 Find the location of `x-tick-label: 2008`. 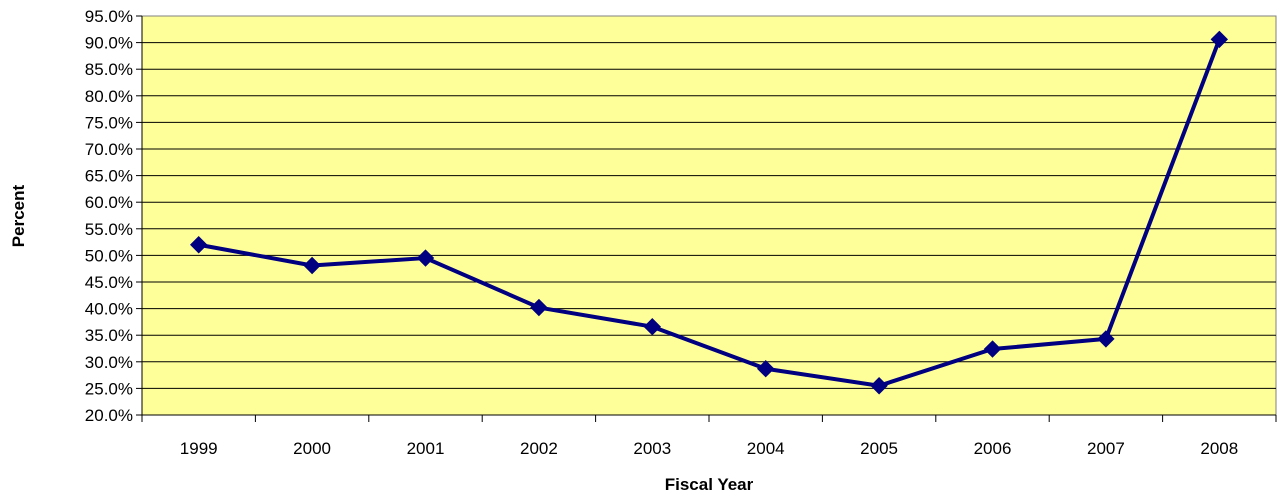

x-tick-label: 2008 is located at coordinates (1219, 448).